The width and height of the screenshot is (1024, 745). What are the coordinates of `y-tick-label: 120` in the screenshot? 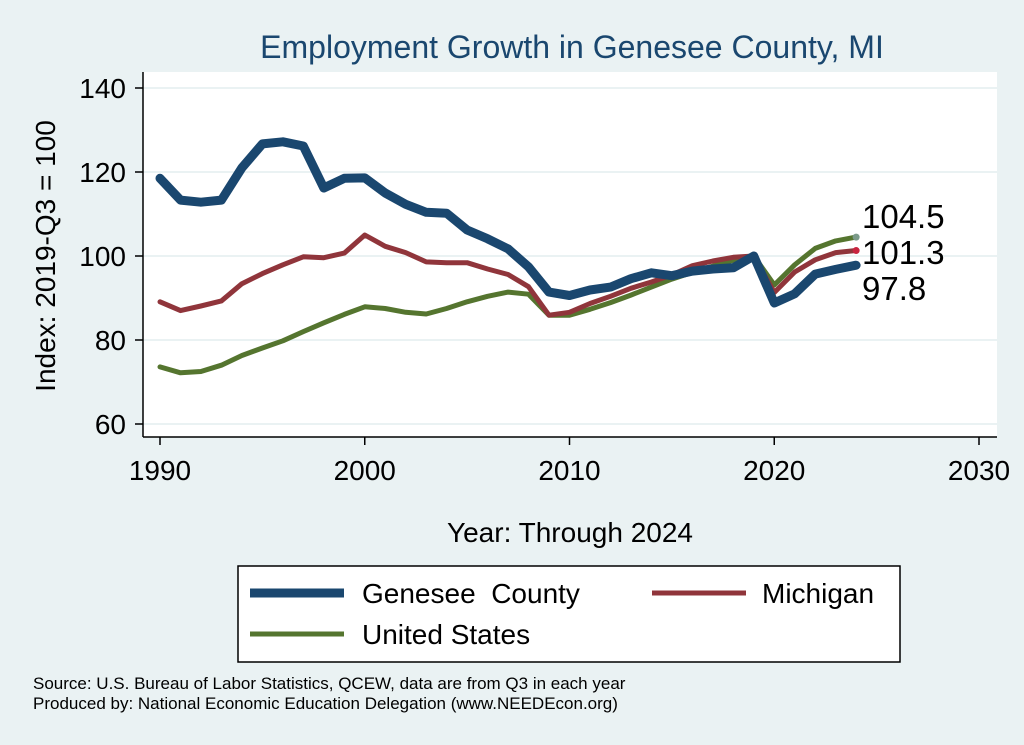 It's located at (102, 172).